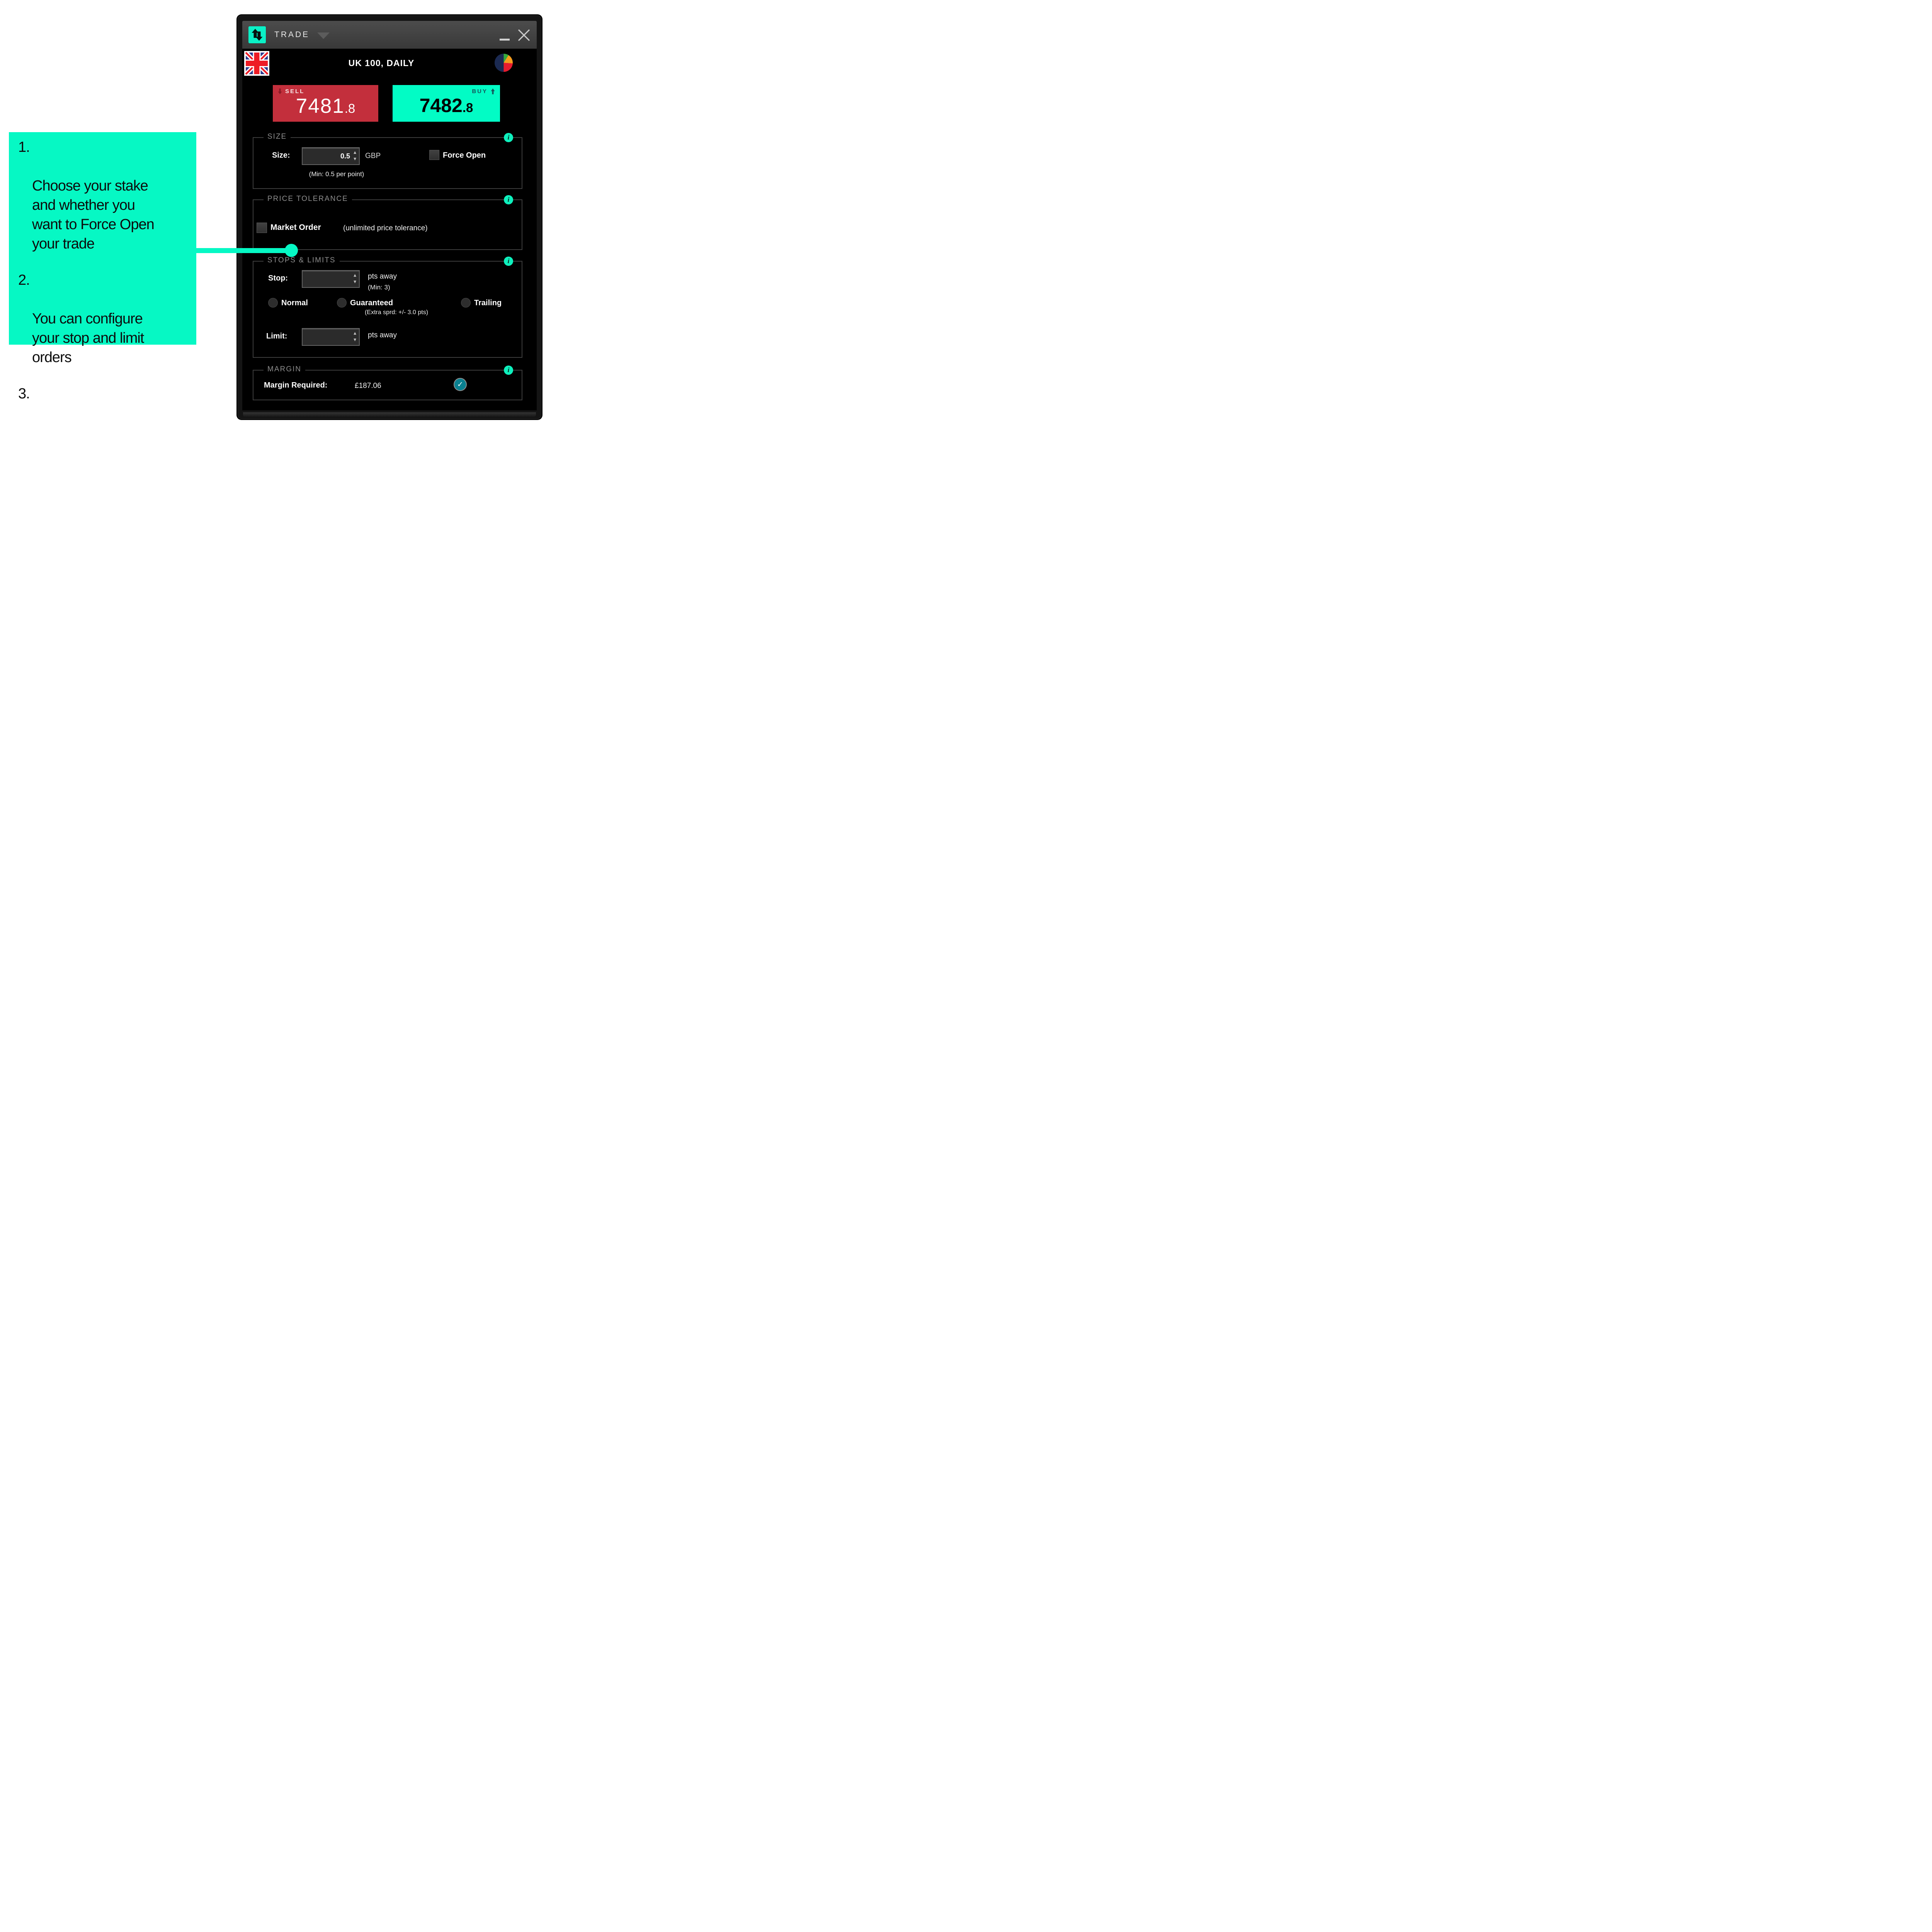  What do you see at coordinates (505, 35) in the screenshot?
I see `minimize-button` at bounding box center [505, 35].